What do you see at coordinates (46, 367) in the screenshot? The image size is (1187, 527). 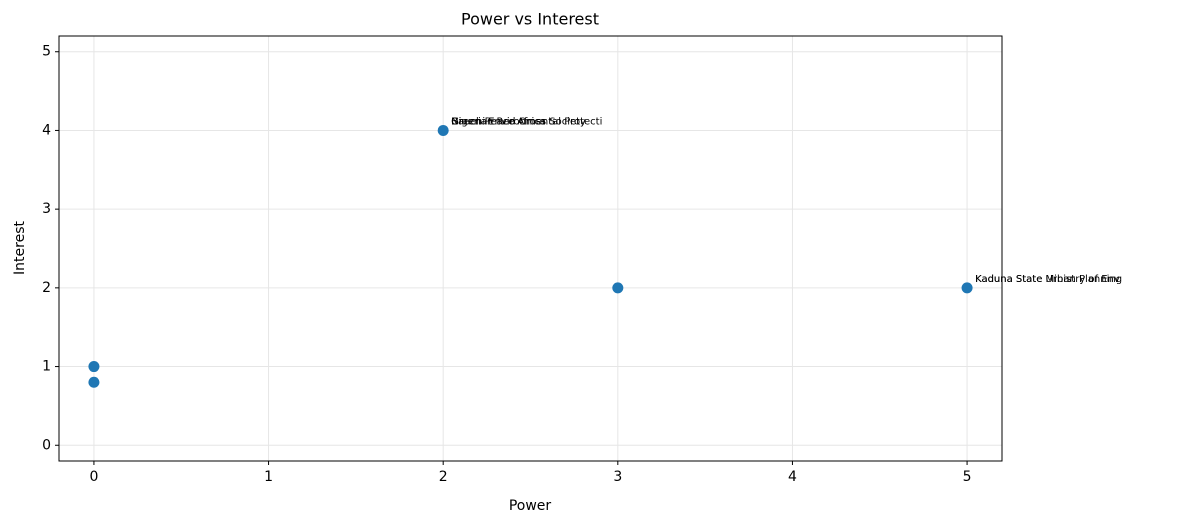 I see `y-tick-label: 1` at bounding box center [46, 367].